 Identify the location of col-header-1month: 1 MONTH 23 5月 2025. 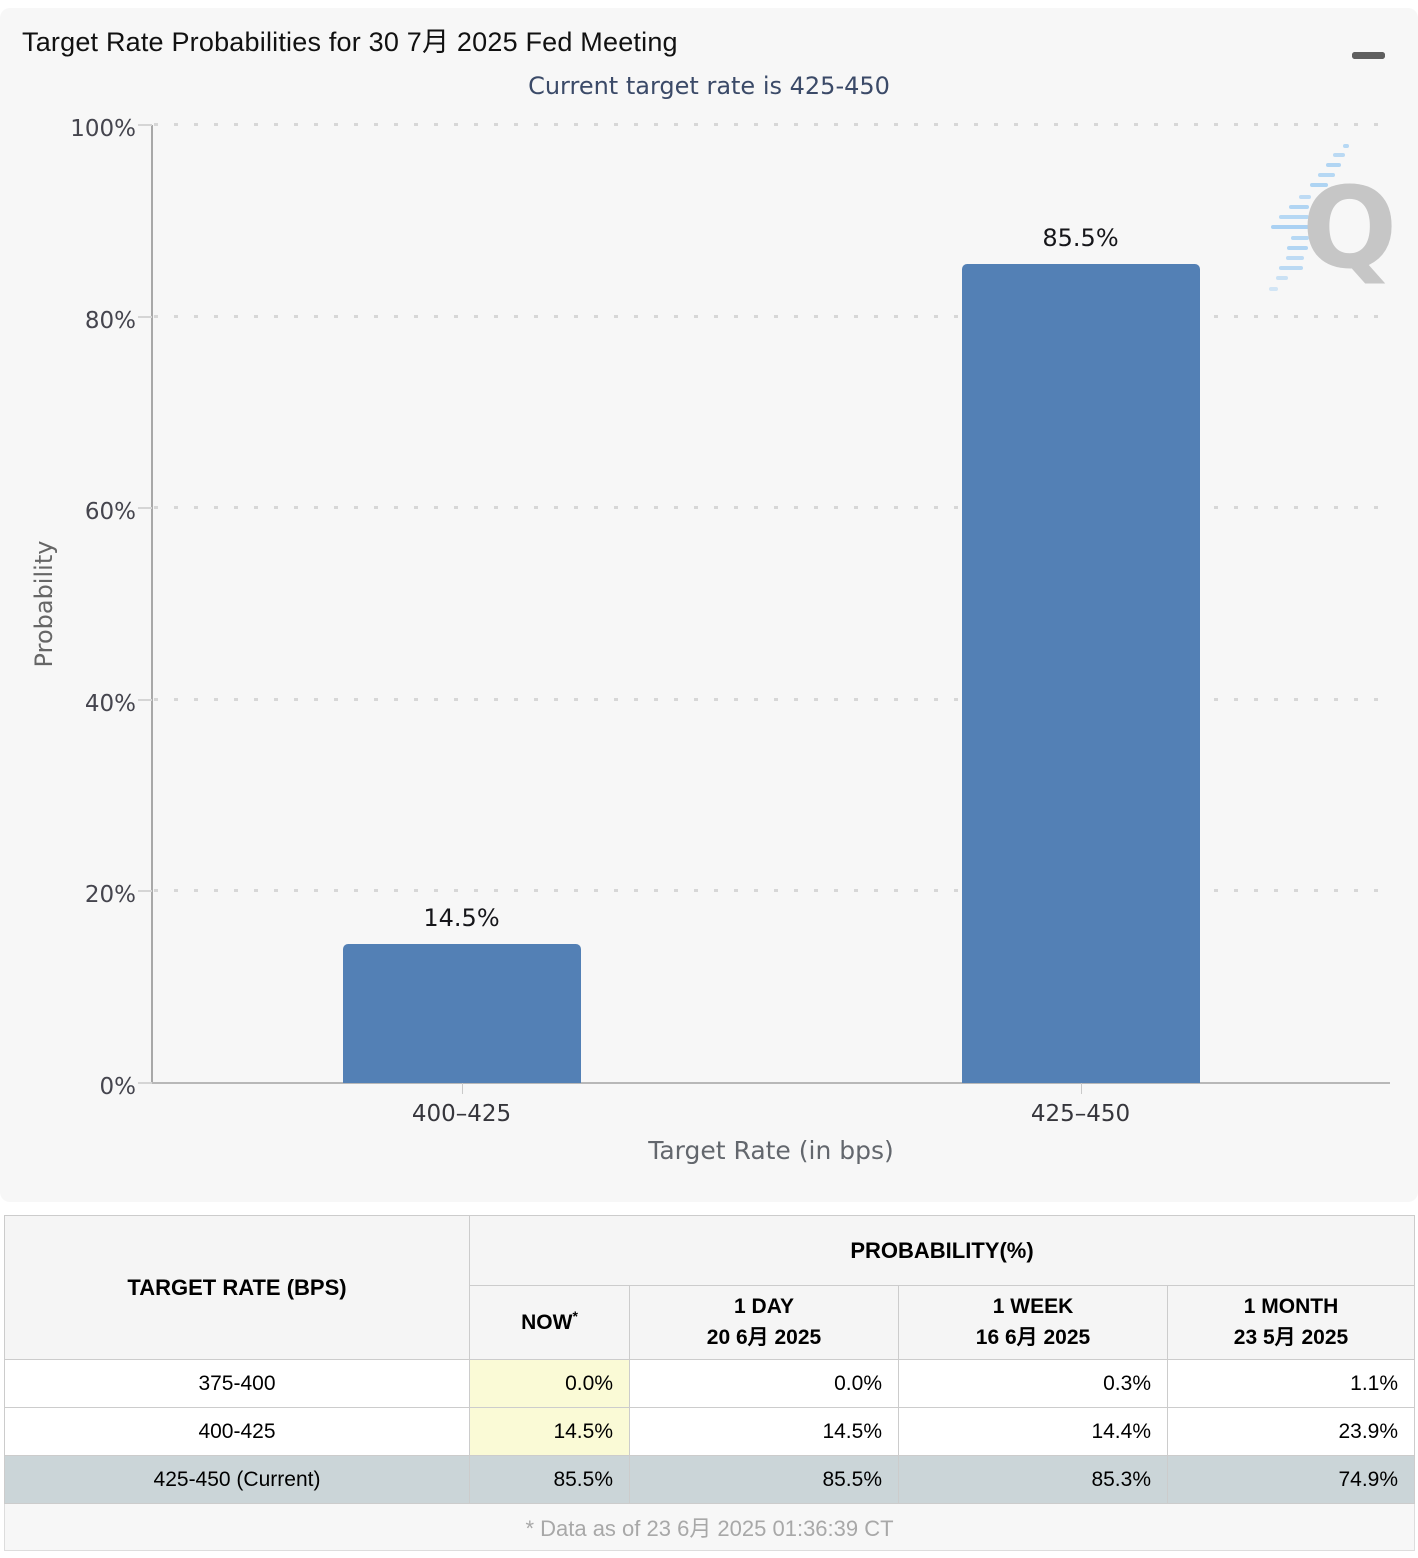
(1291, 1322).